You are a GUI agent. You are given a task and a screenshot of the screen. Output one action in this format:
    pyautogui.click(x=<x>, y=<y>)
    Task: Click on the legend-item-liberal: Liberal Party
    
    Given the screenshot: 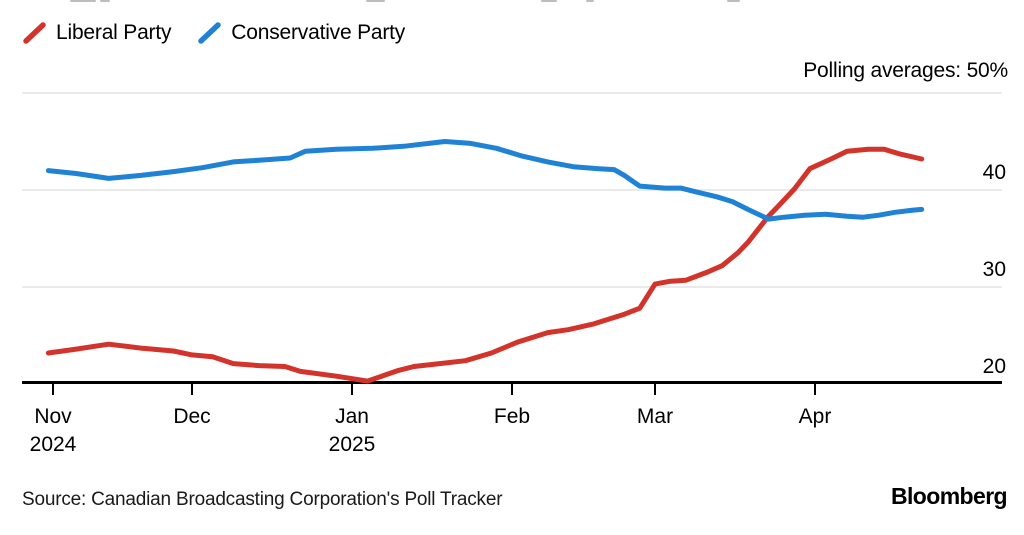 What is the action you would take?
    pyautogui.click(x=96, y=33)
    